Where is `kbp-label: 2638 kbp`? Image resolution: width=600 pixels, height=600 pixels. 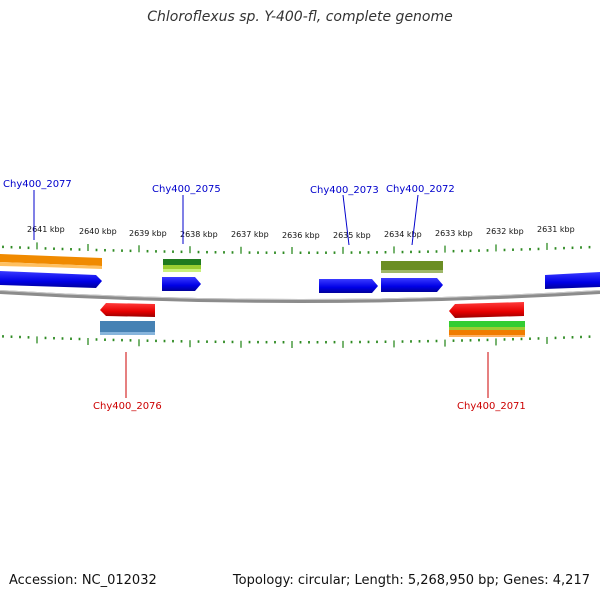
kbp-label: 2638 kbp is located at coordinates (199, 234).